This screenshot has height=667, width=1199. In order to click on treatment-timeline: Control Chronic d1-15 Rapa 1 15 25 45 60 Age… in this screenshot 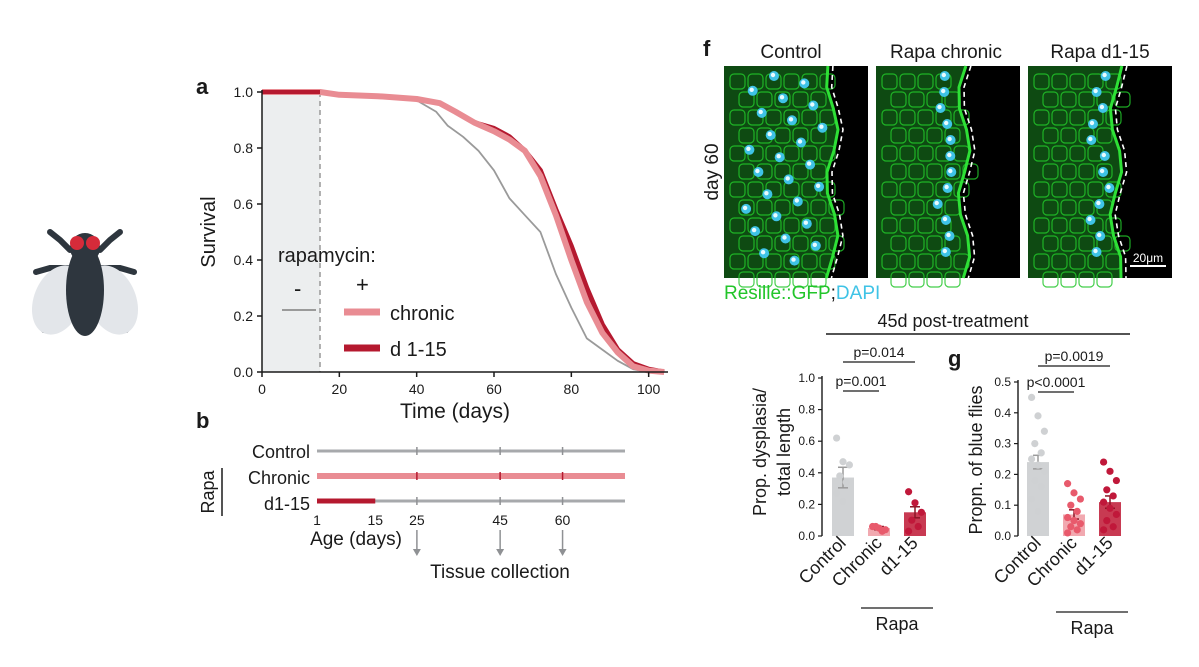, I will do `click(411, 512)`.